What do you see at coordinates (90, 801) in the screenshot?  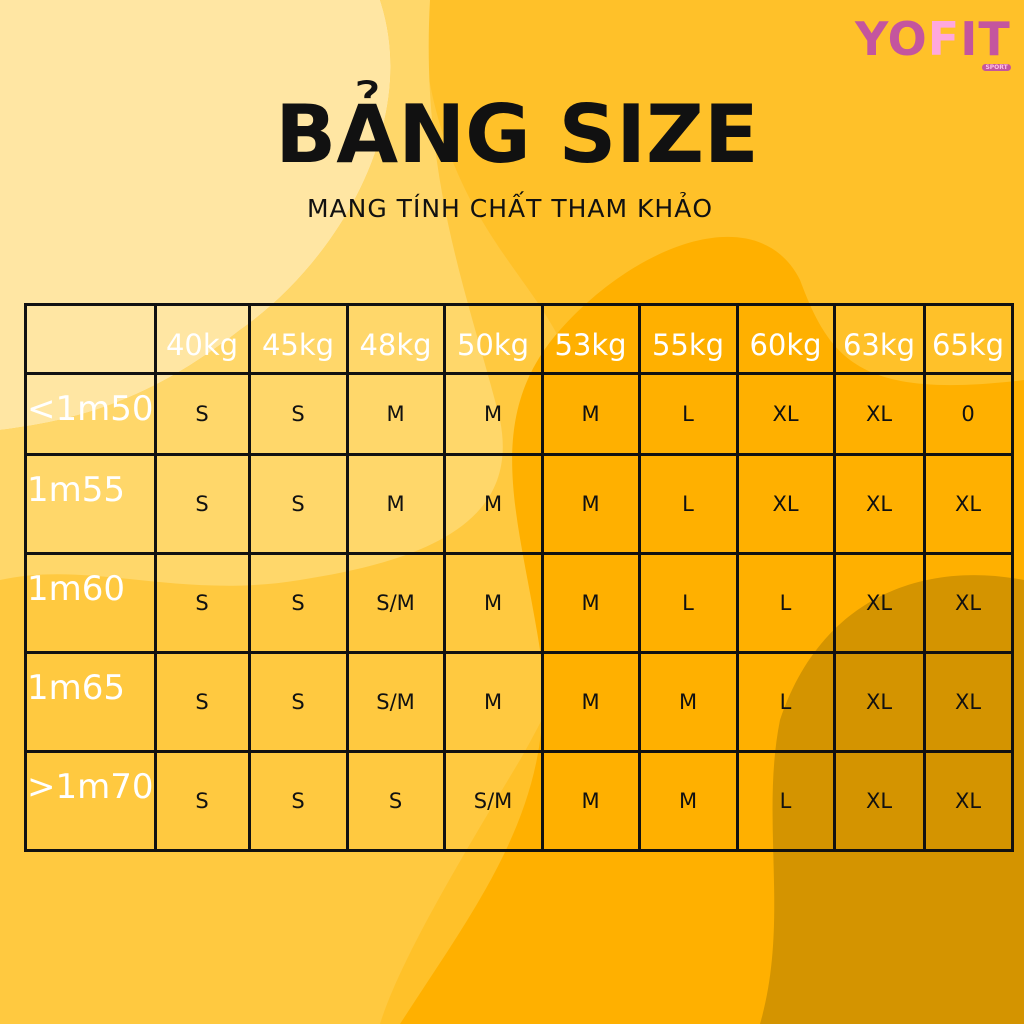 I see `height-label: >1m70` at bounding box center [90, 801].